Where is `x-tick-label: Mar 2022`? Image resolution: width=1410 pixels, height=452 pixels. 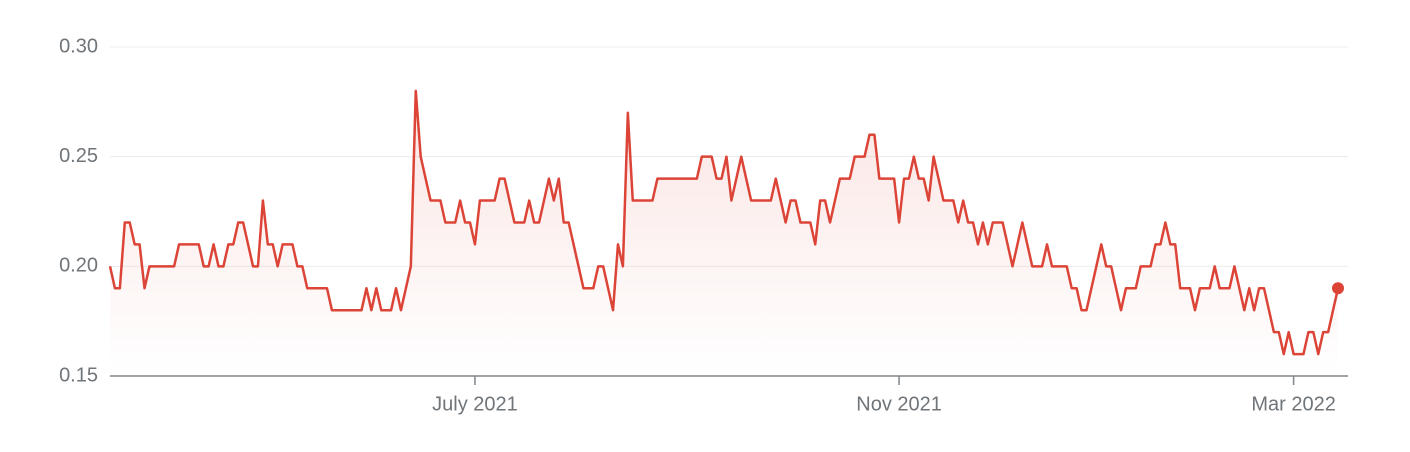
x-tick-label: Mar 2022 is located at coordinates (1293, 404).